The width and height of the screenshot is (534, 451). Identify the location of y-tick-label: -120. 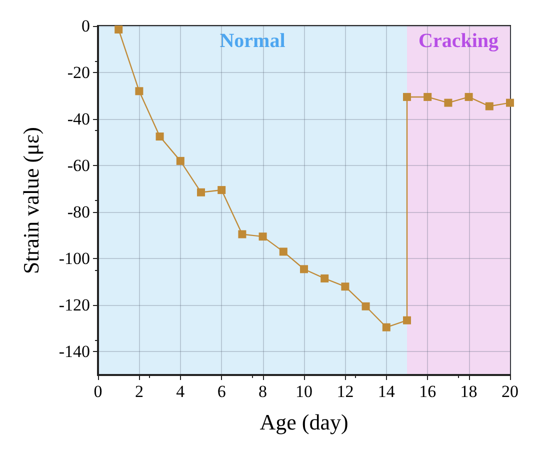
(74, 305).